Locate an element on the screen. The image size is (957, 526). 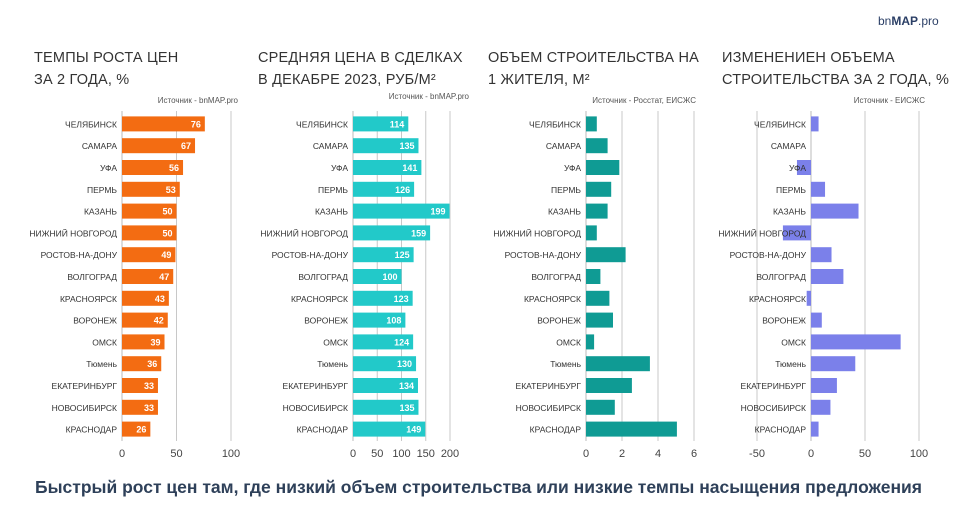
chart-4-category-label: ПЕРМЬ is located at coordinates (791, 190).